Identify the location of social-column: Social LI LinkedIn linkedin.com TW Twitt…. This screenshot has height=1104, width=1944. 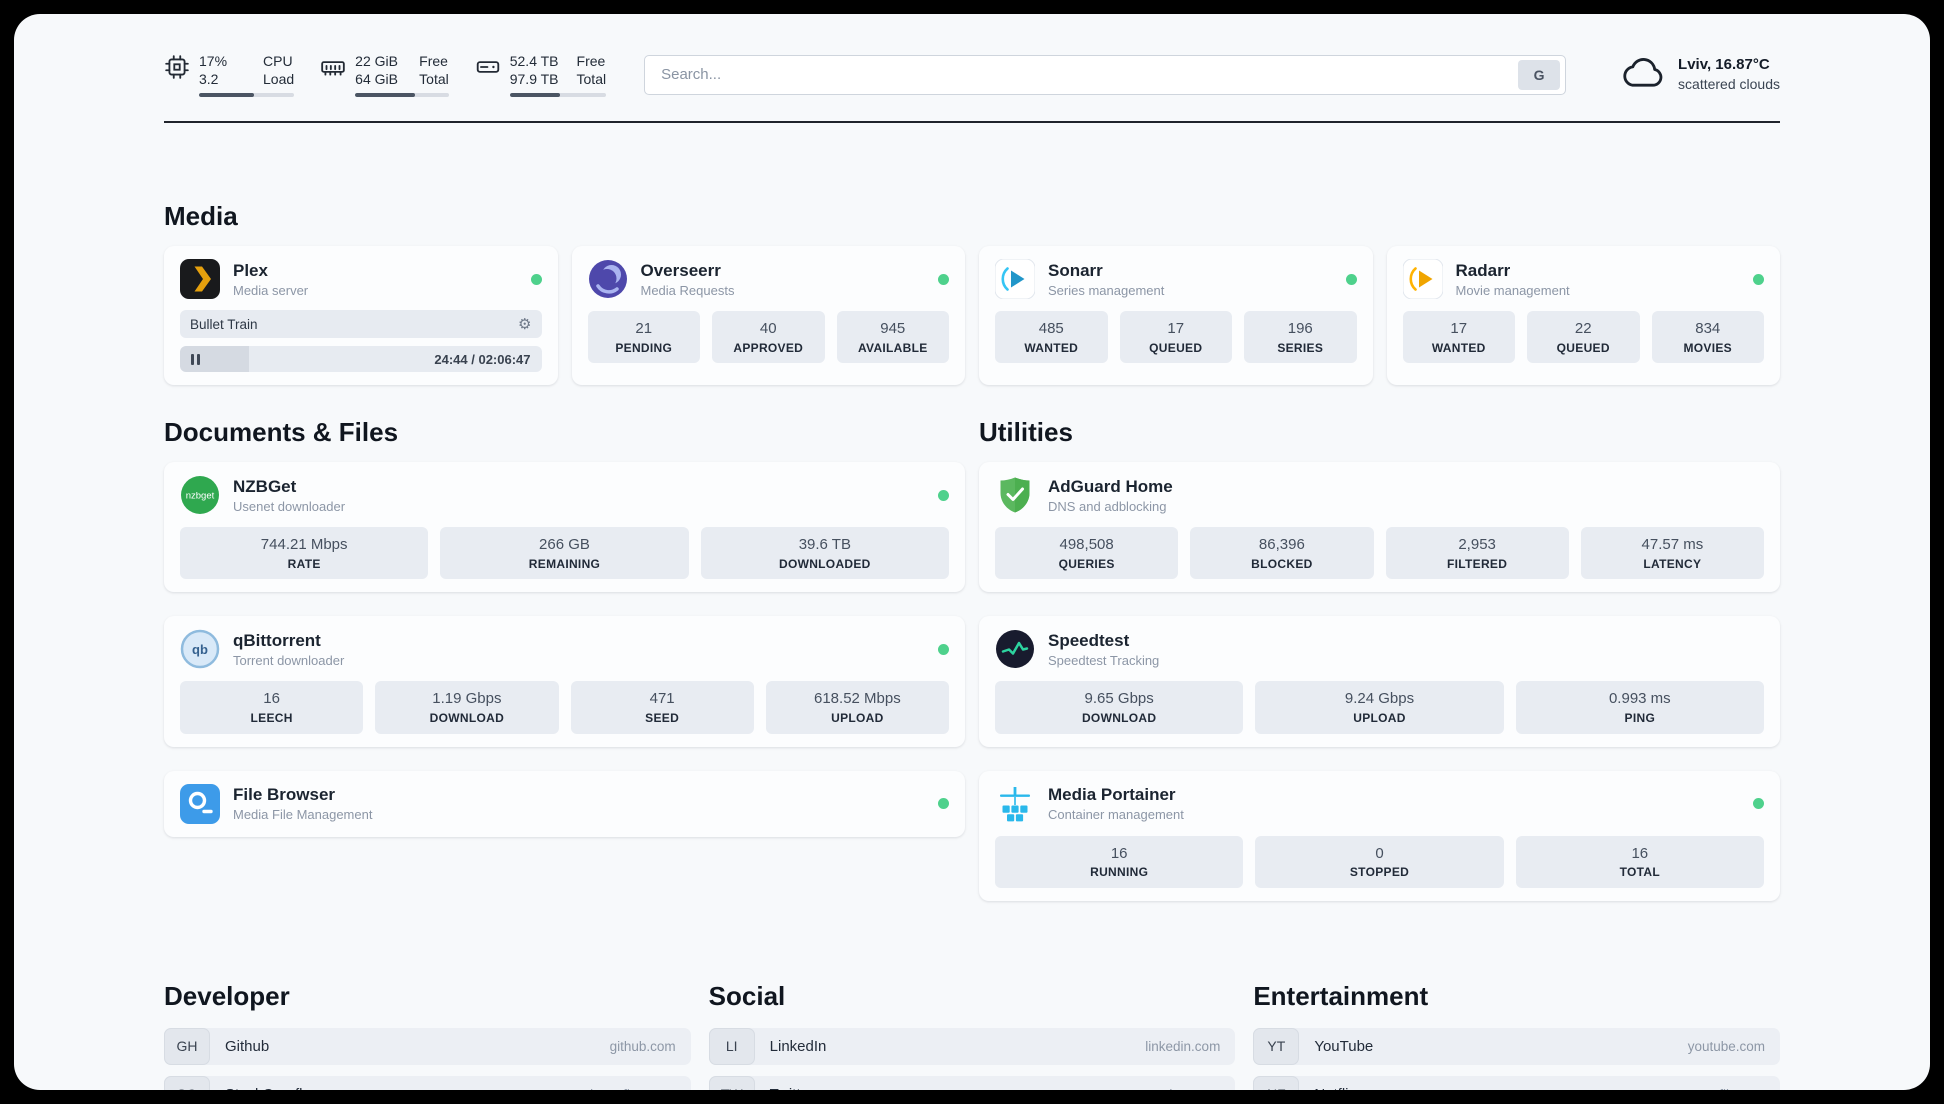
(972, 1007).